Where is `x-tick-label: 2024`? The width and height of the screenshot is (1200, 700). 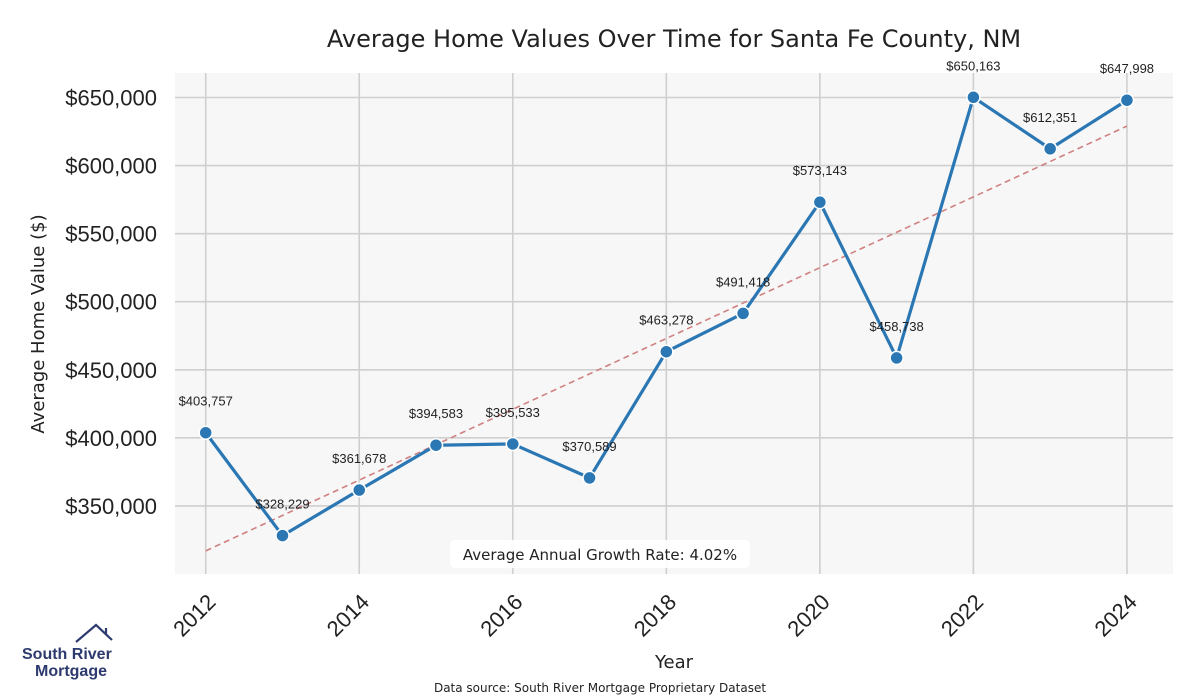
x-tick-label: 2024 is located at coordinates (1115, 615).